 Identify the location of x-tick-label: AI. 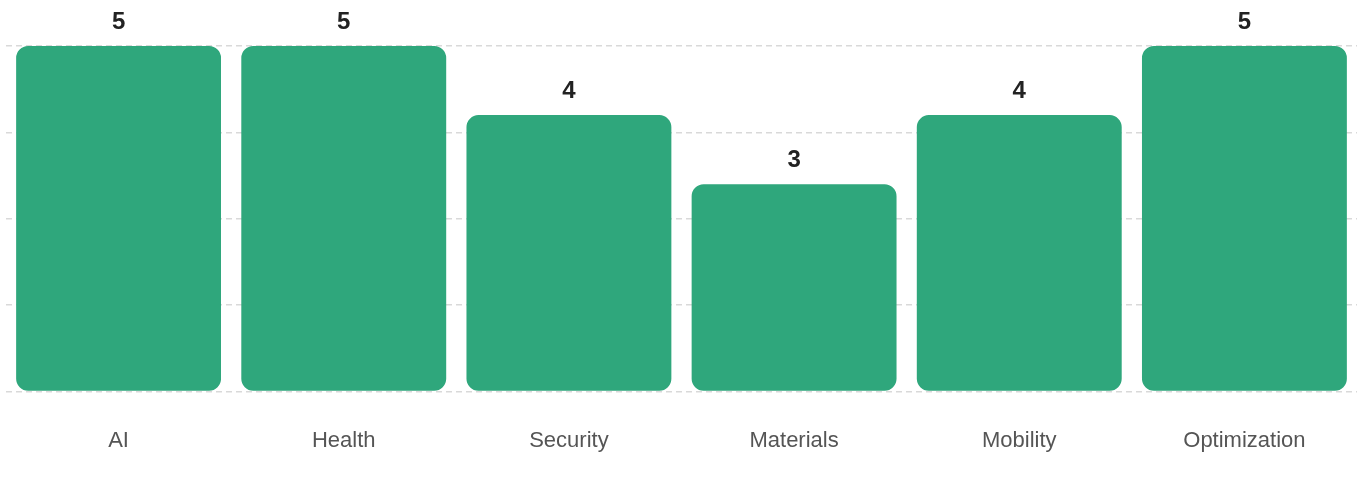
(118, 439).